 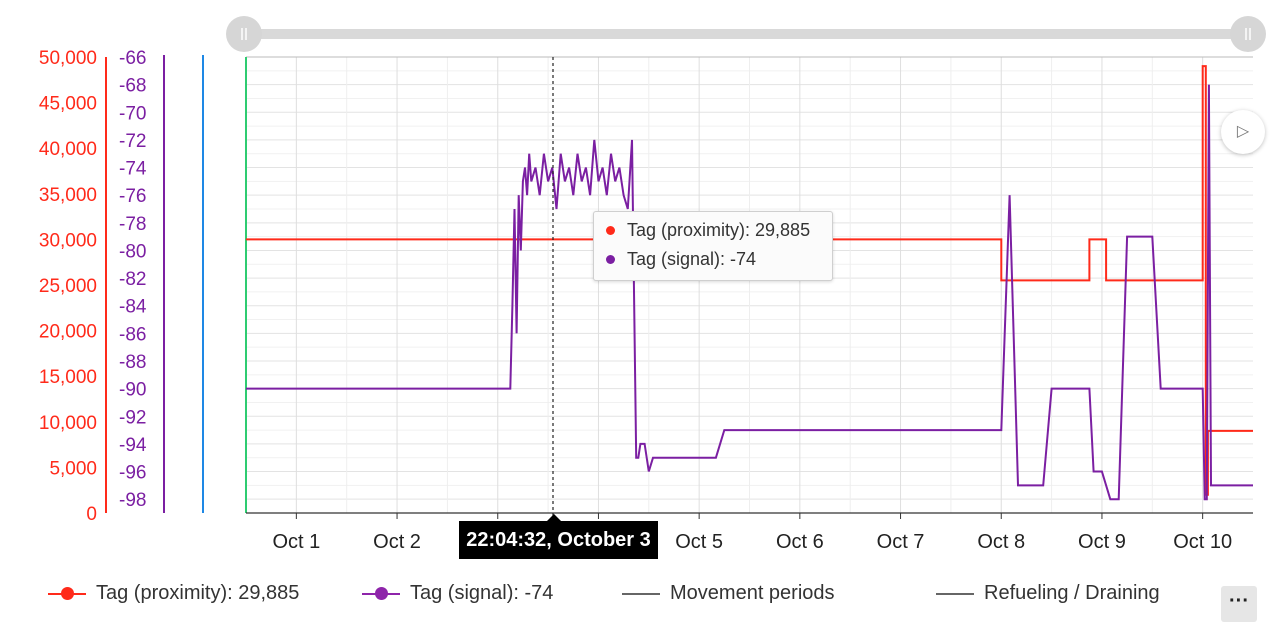 What do you see at coordinates (132, 251) in the screenshot?
I see `y-tick-label-signal: -80` at bounding box center [132, 251].